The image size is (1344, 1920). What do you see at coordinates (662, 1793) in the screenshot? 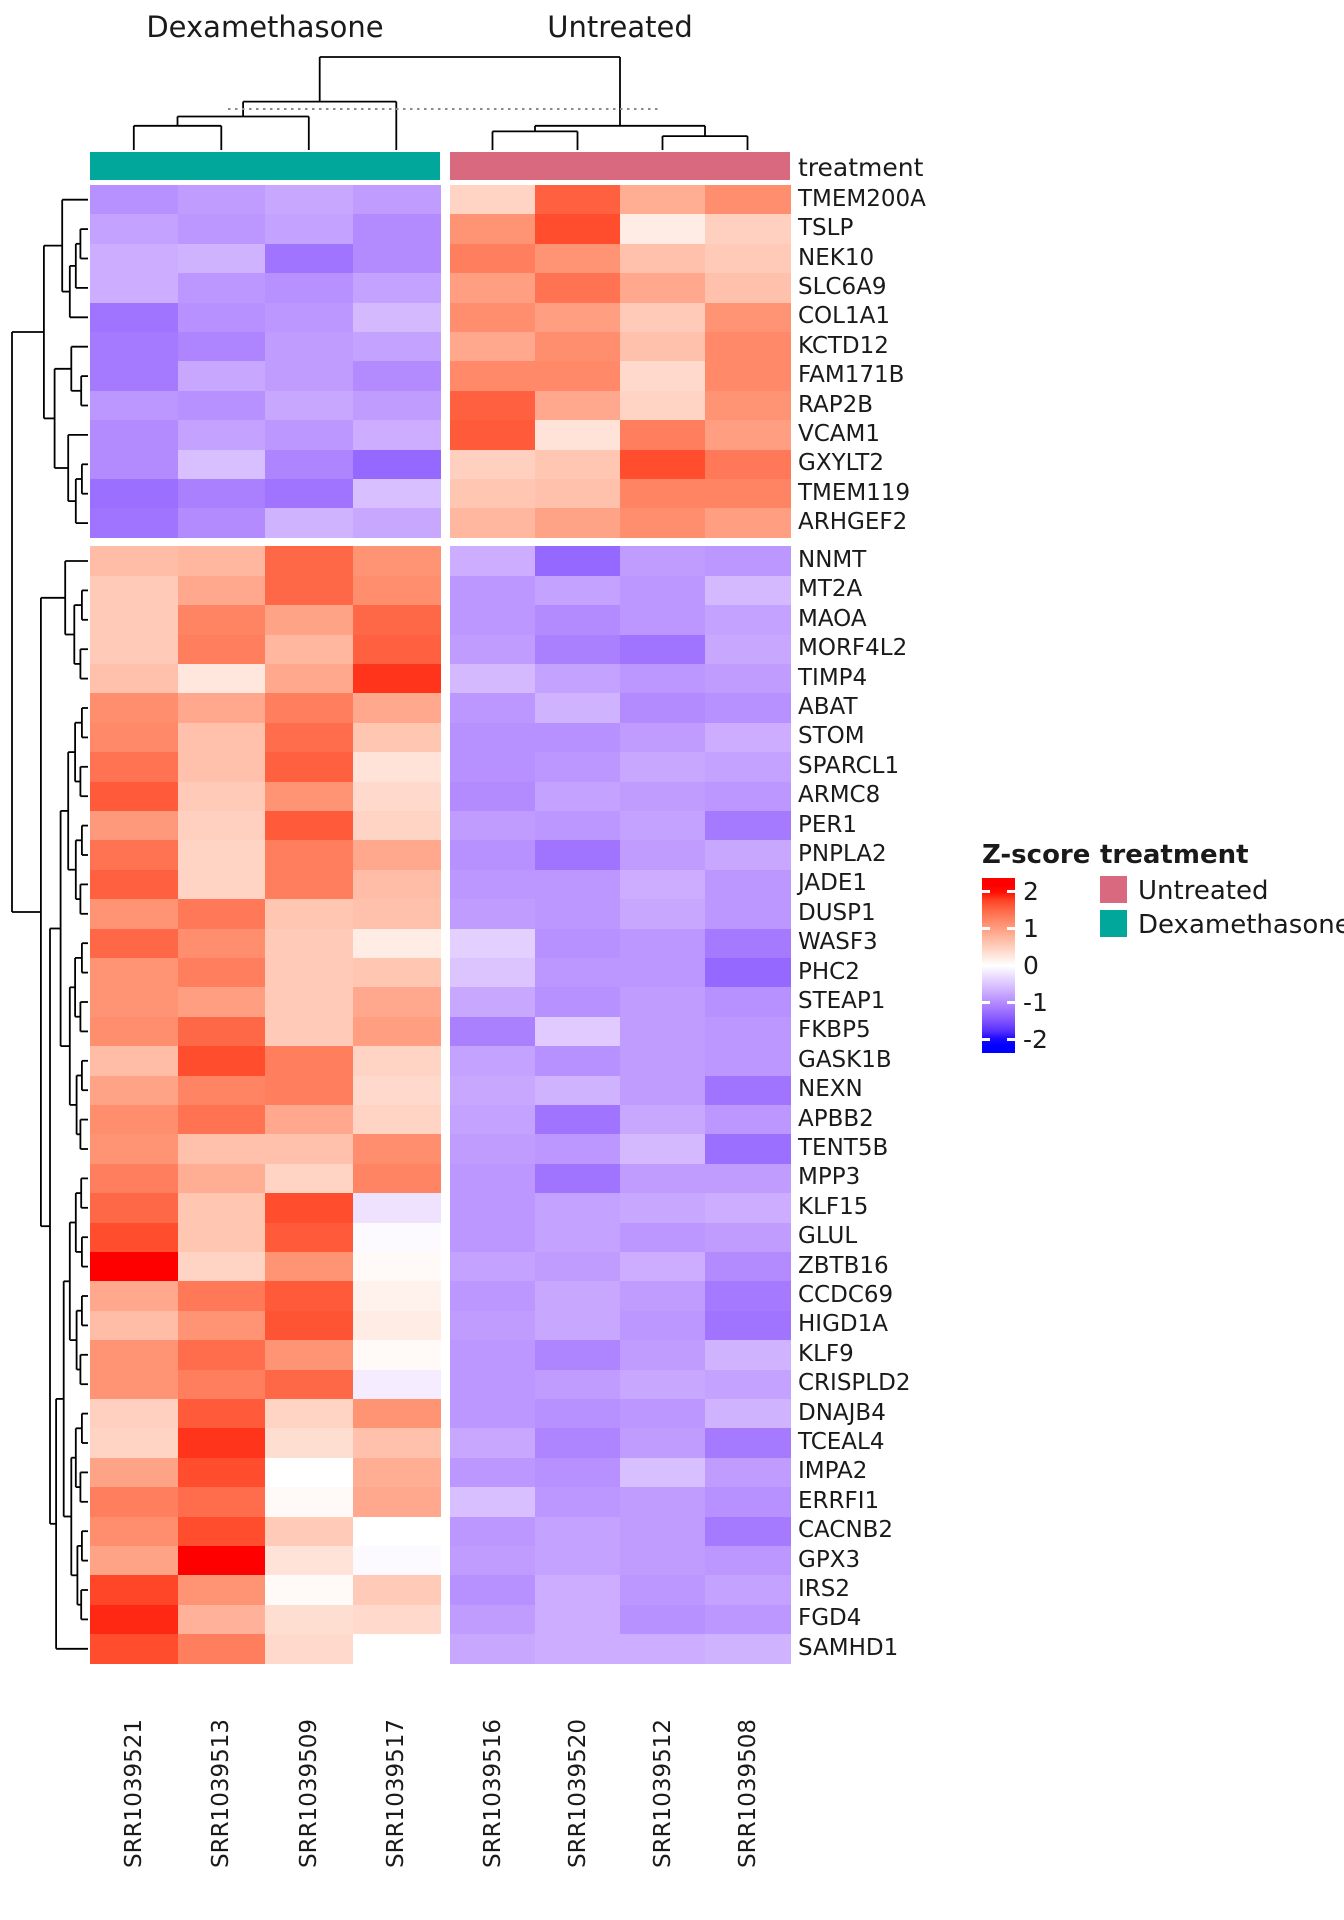
I see `sample-label: SRR1039512` at bounding box center [662, 1793].